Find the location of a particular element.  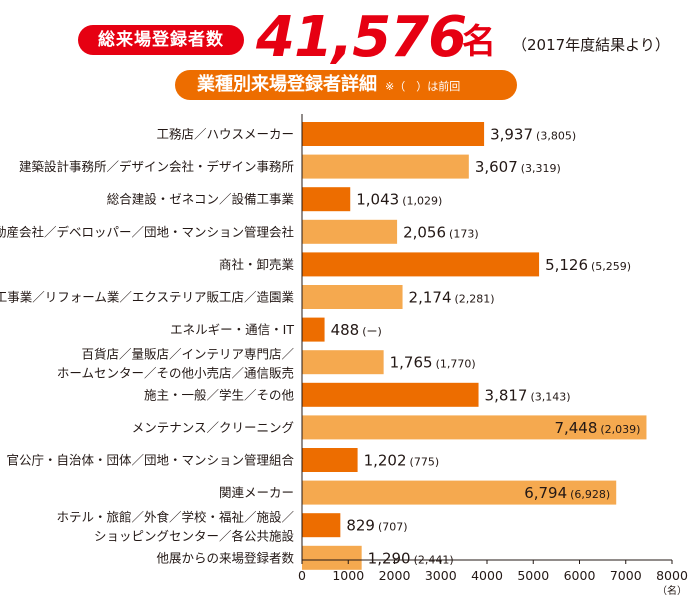

value-label-5: 5,126 (5,259) is located at coordinates (588, 265).